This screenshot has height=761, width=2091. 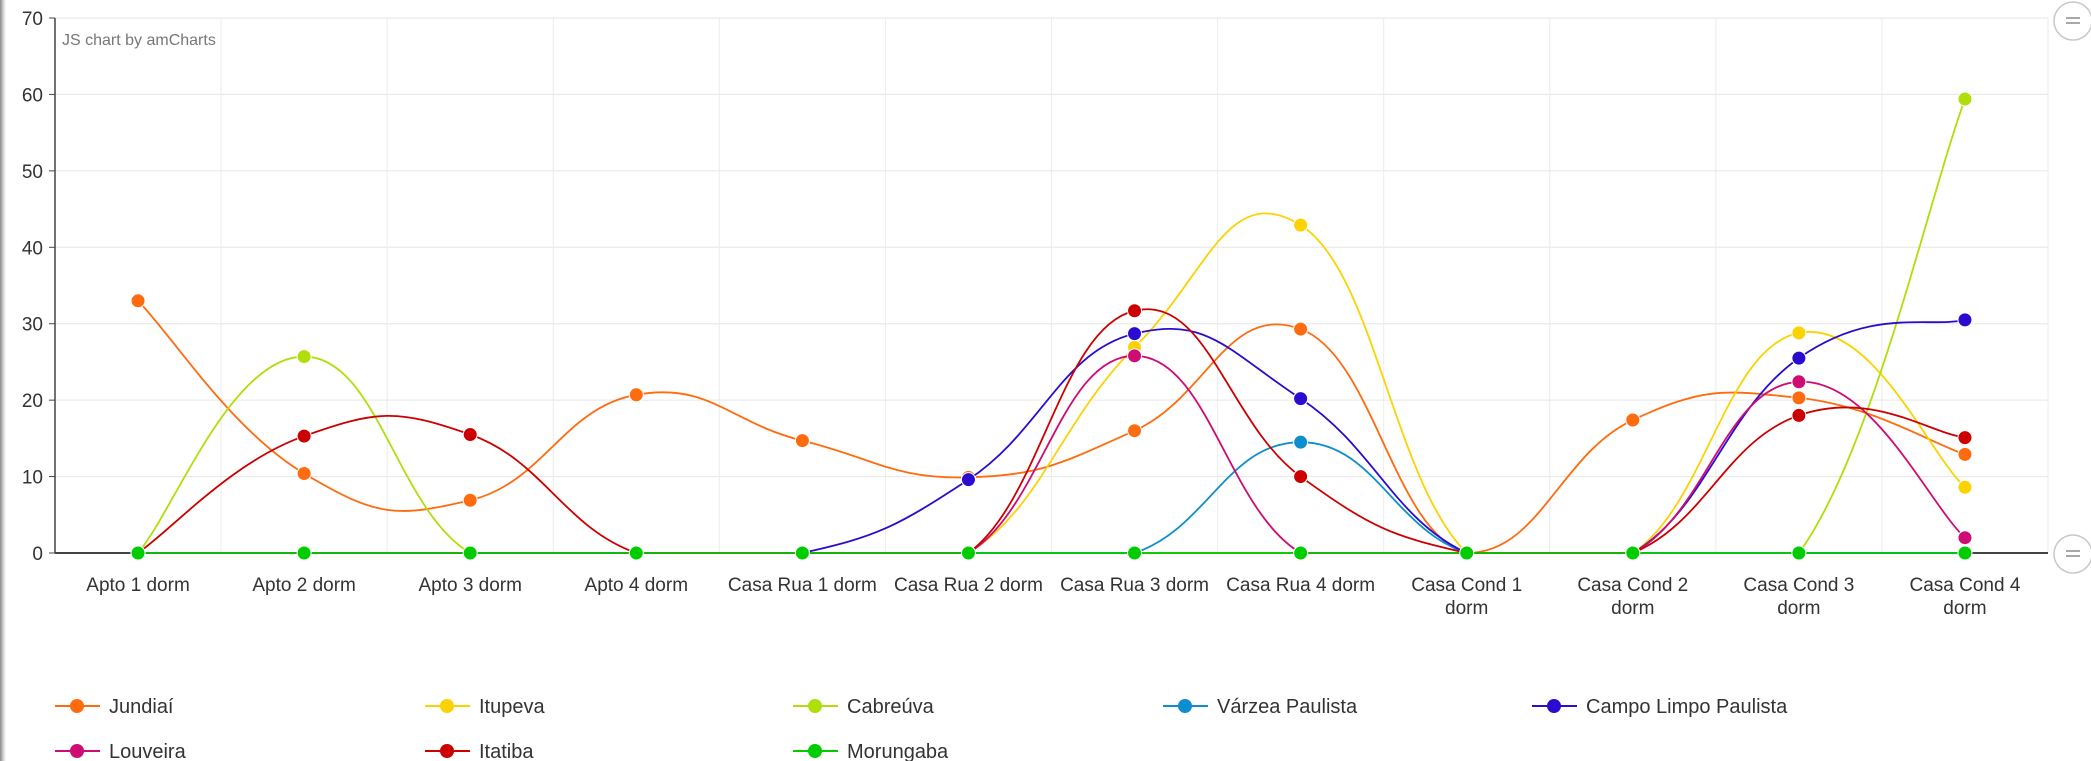 I want to click on legend-label: Jundiaí, so click(x=141, y=707).